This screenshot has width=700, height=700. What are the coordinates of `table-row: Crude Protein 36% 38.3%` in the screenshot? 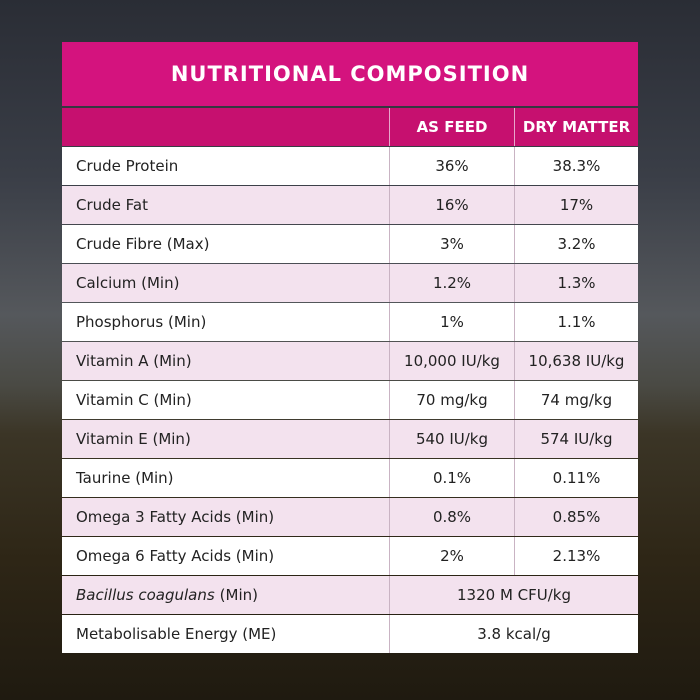 It's located at (350, 166).